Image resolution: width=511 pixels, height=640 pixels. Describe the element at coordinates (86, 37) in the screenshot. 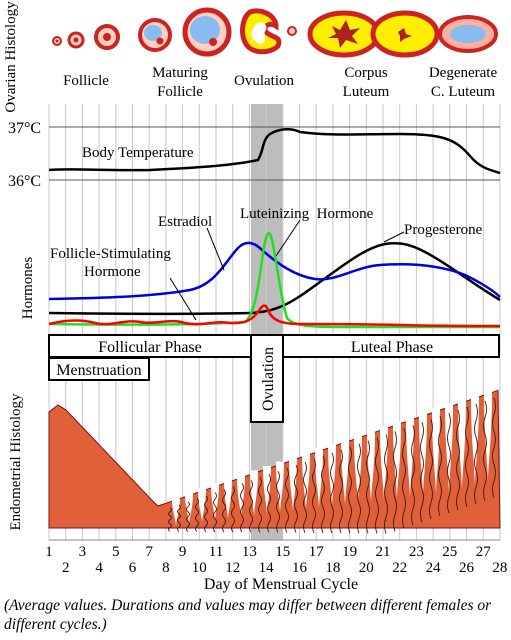

I see `follicle-icon` at that location.